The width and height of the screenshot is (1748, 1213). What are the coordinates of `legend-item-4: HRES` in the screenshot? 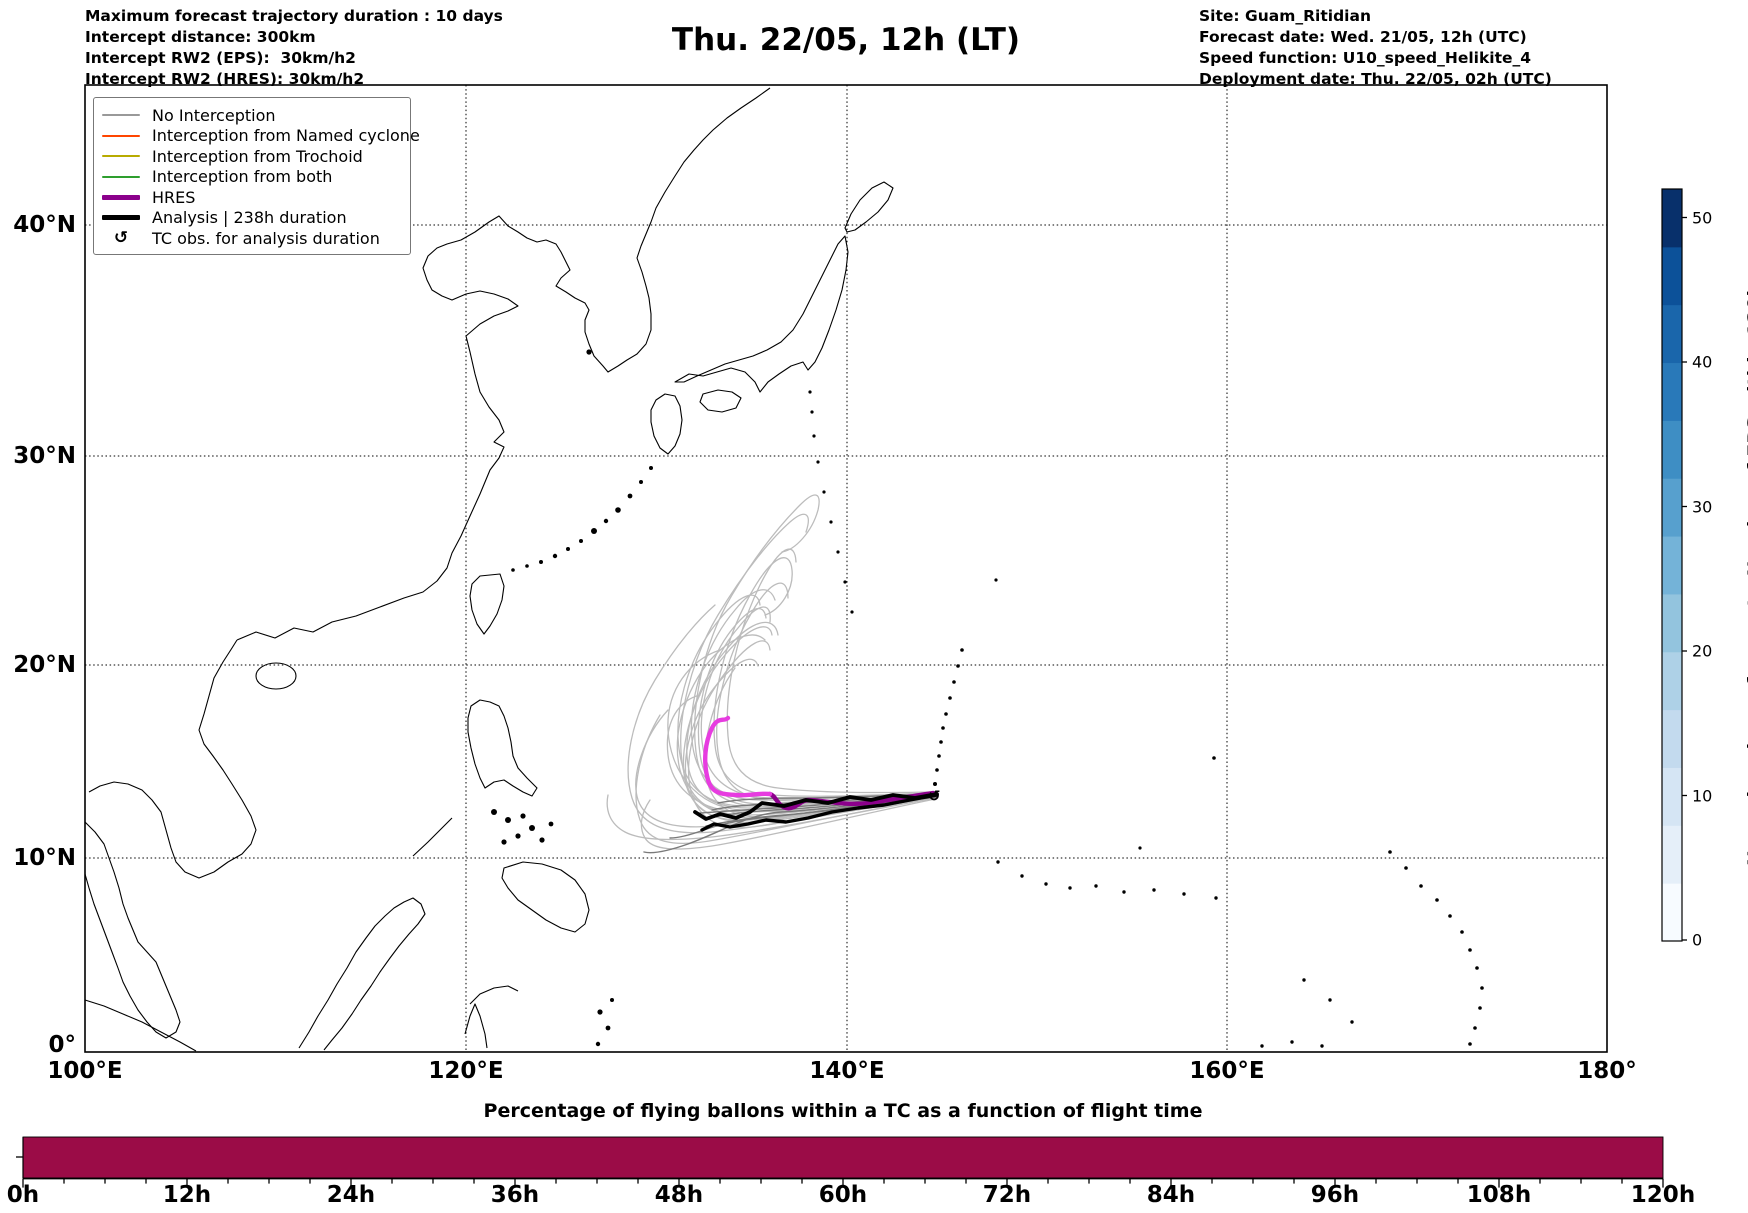 It's located at (252, 197).